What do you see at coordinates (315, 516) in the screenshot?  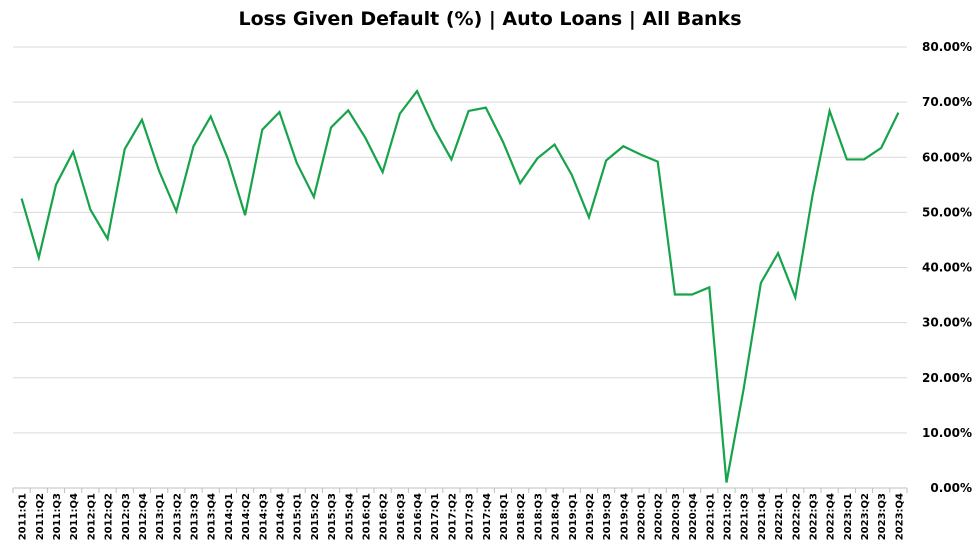 I see `x-tick-label: 2015:Q2` at bounding box center [315, 516].